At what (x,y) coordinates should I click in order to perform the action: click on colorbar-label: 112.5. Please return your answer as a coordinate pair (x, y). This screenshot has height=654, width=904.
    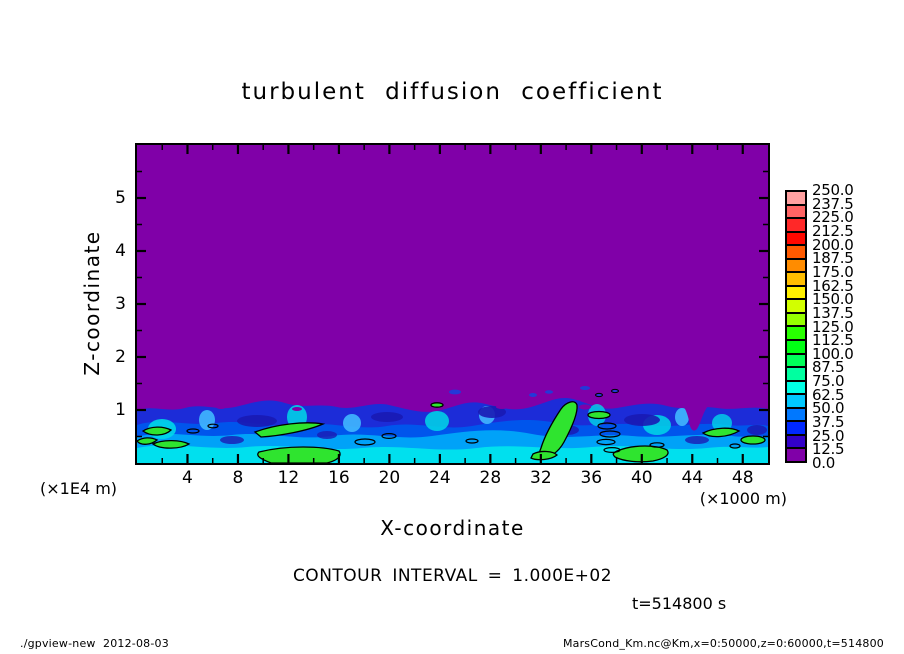
    Looking at the image, I should click on (833, 340).